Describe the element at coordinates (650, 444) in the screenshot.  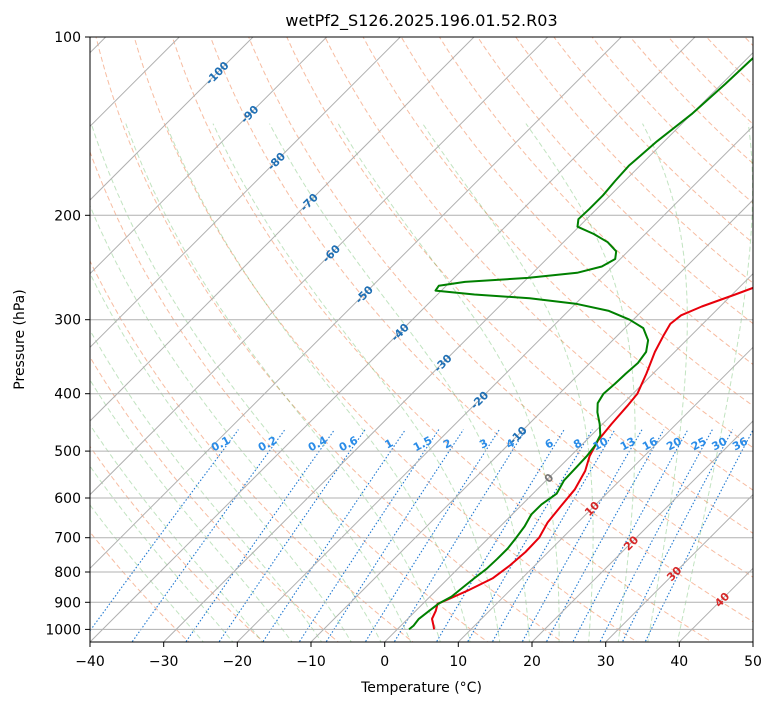
I see `mixing-ratio-label: 16` at that location.